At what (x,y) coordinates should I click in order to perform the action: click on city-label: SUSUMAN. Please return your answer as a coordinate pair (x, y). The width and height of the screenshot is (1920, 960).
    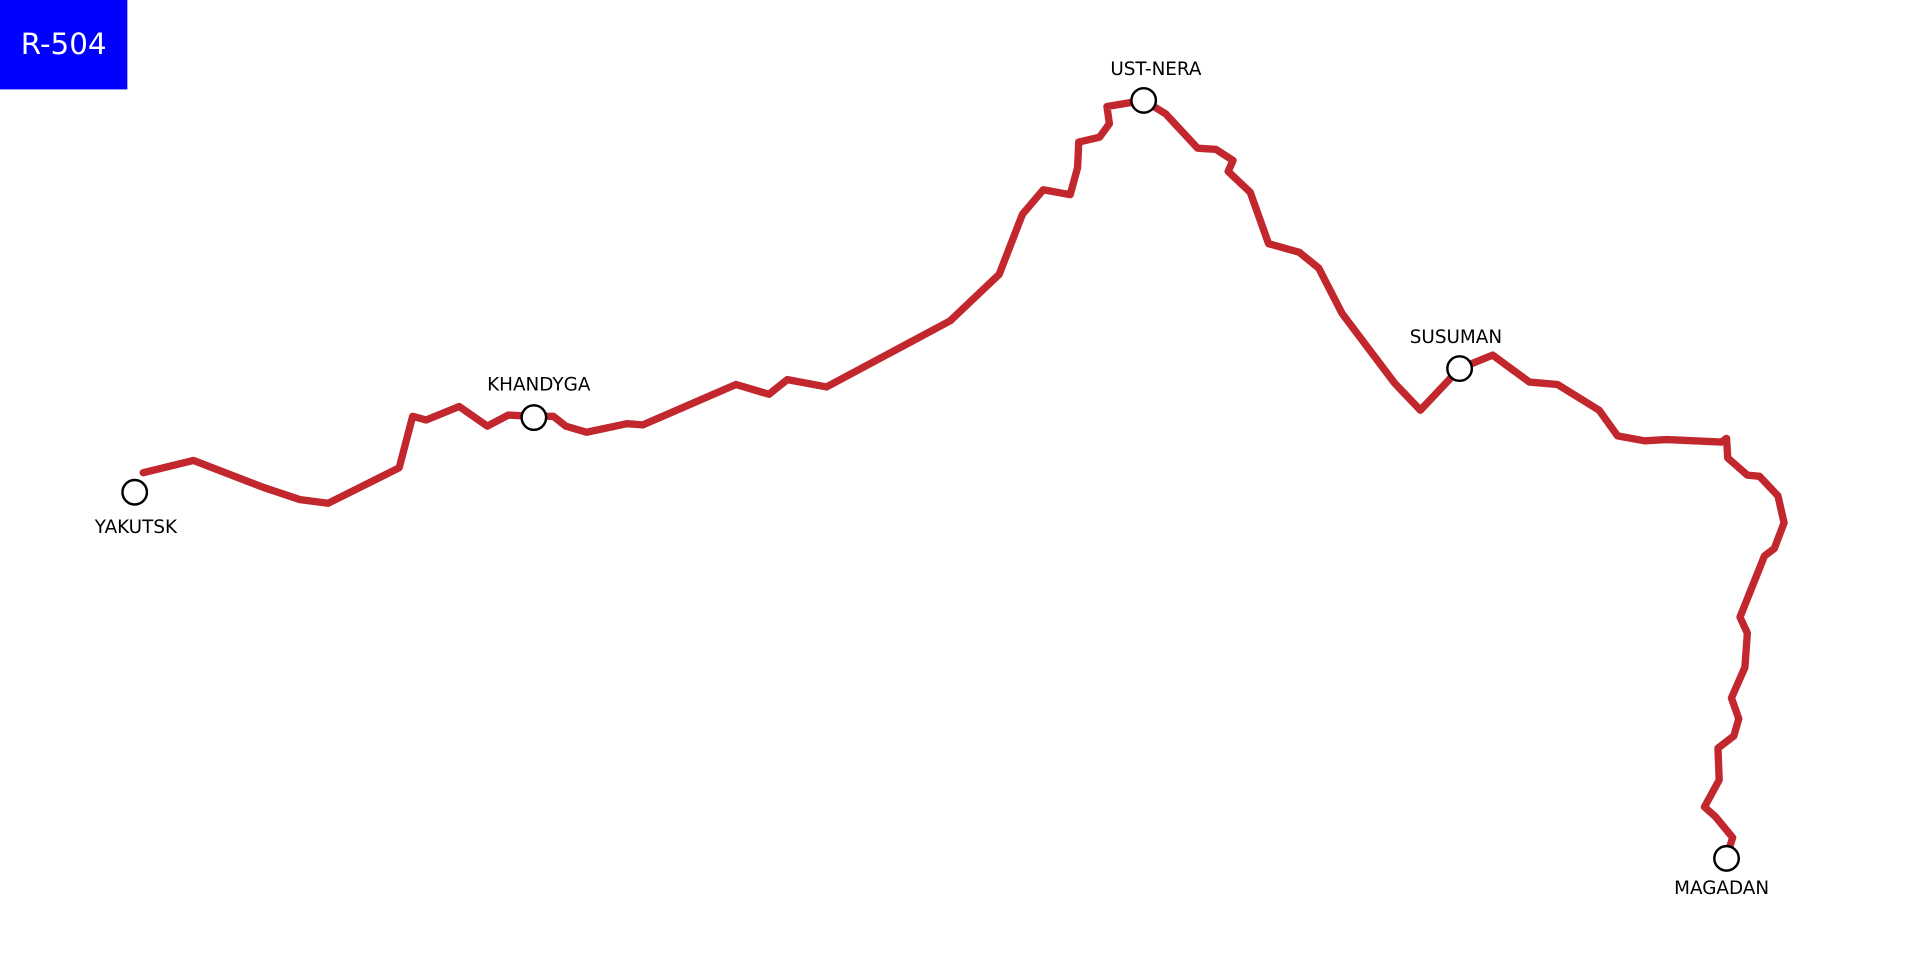
    Looking at the image, I should click on (1456, 337).